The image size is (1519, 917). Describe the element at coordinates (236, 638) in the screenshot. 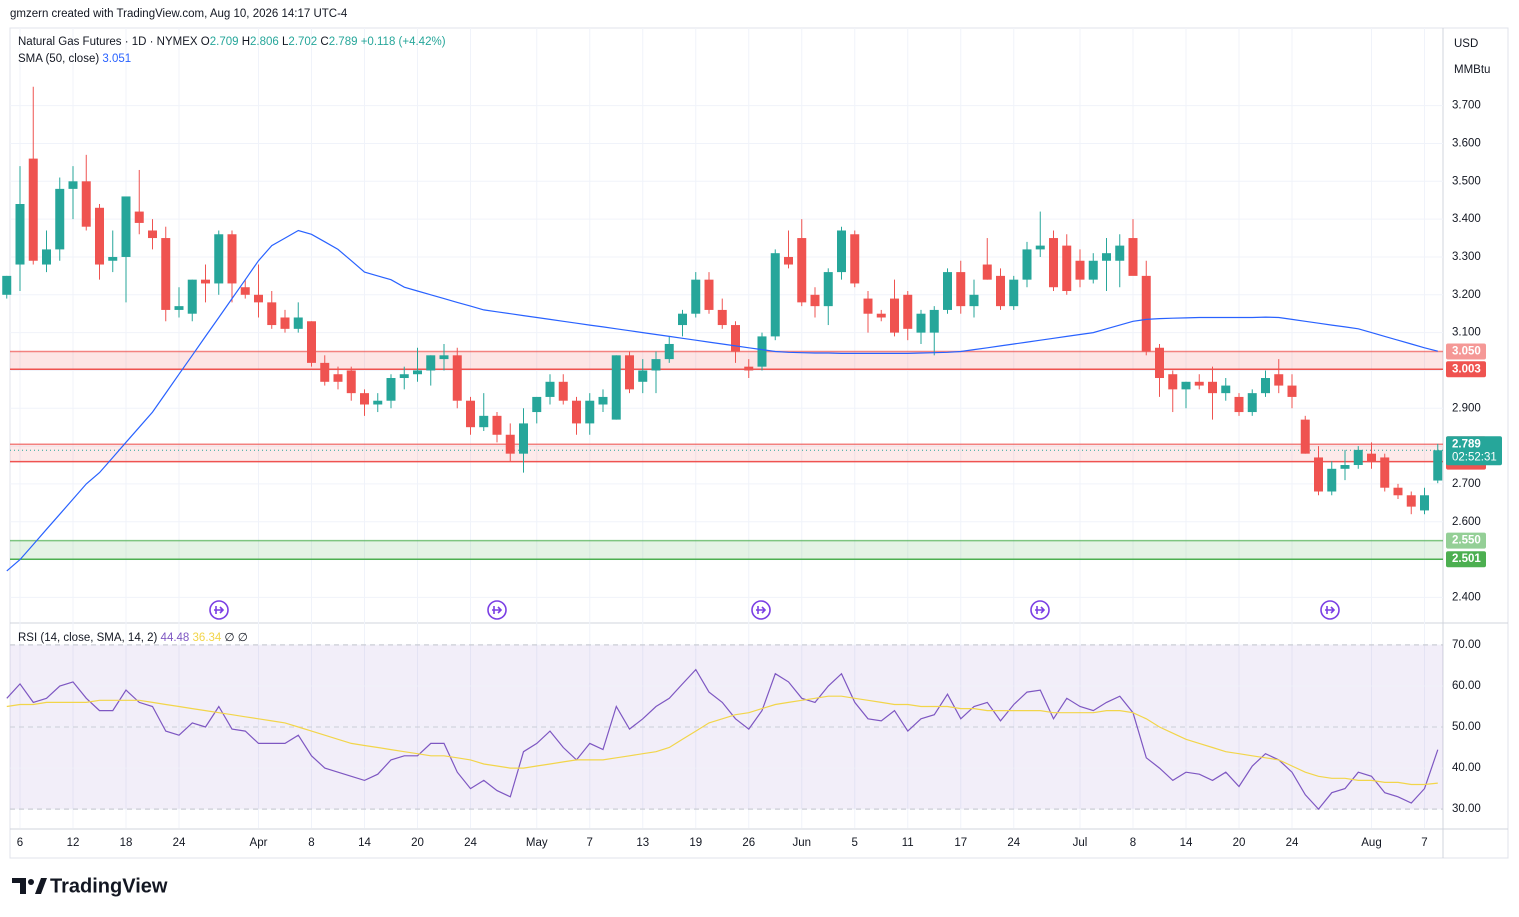

I see `rsi-extra: ∅ ∅` at that location.